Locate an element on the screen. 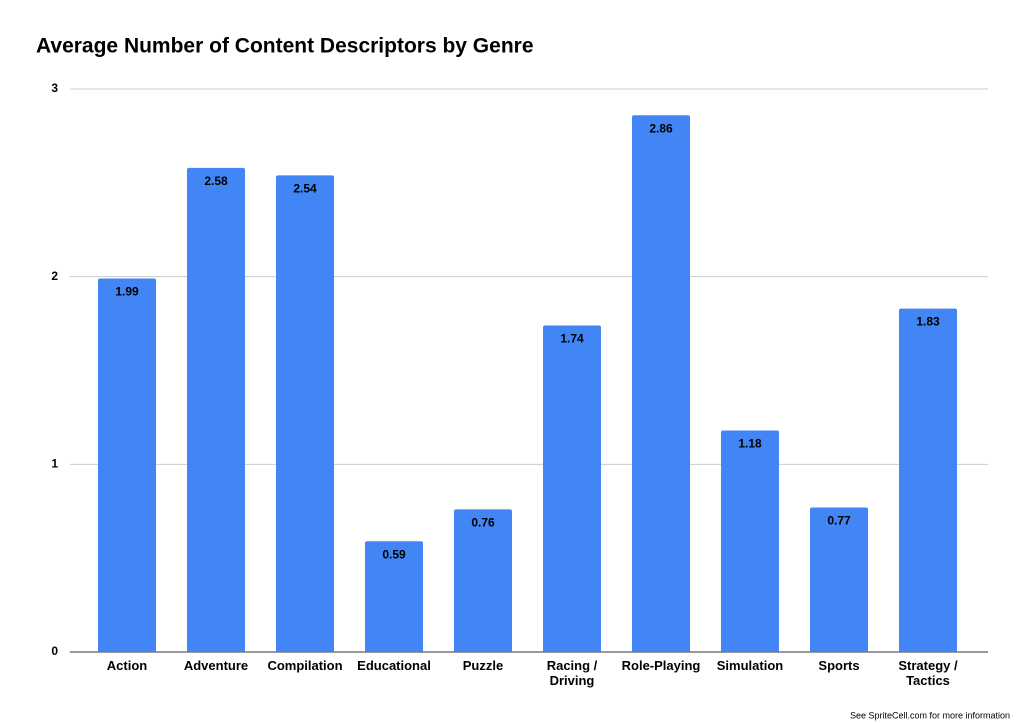  data-label: 2.58 is located at coordinates (216, 181).